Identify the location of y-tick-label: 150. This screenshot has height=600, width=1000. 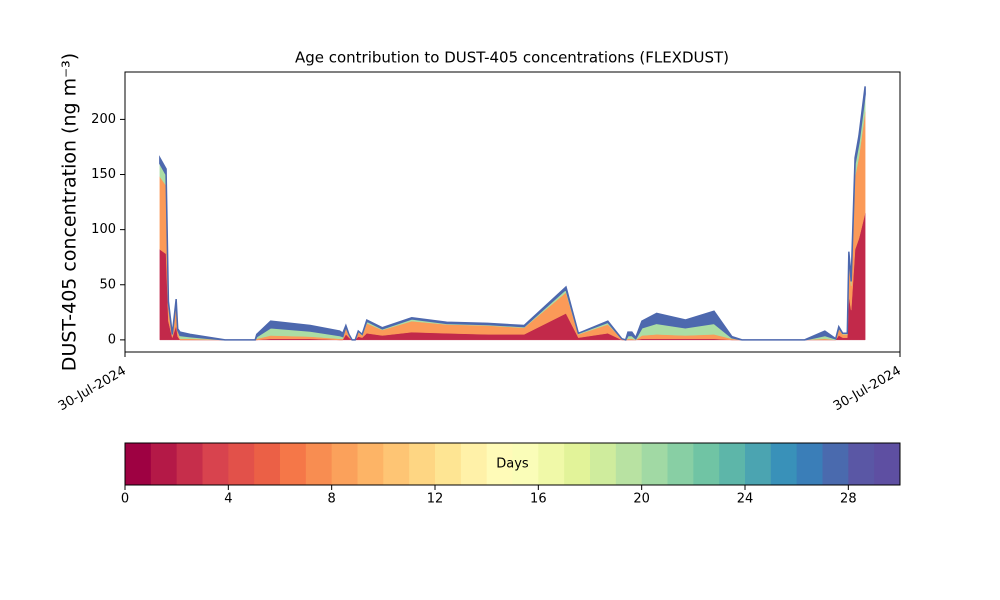
(103, 174).